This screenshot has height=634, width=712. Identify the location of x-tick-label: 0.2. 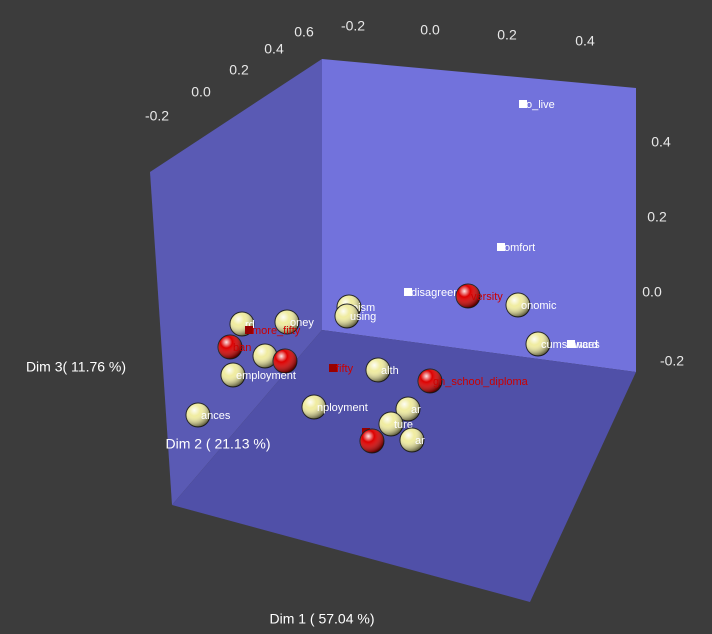
(507, 35).